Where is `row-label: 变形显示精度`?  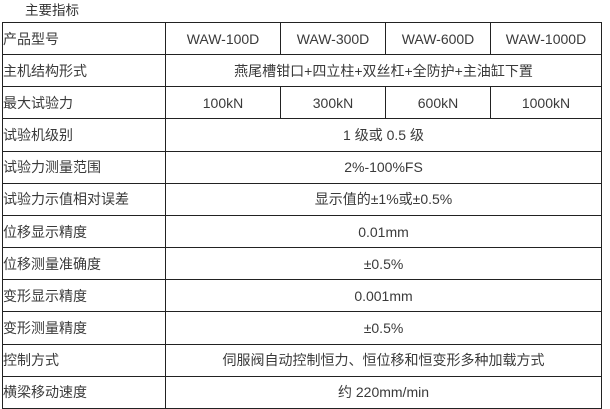
row-label: 变形显示精度 is located at coordinates (84, 296).